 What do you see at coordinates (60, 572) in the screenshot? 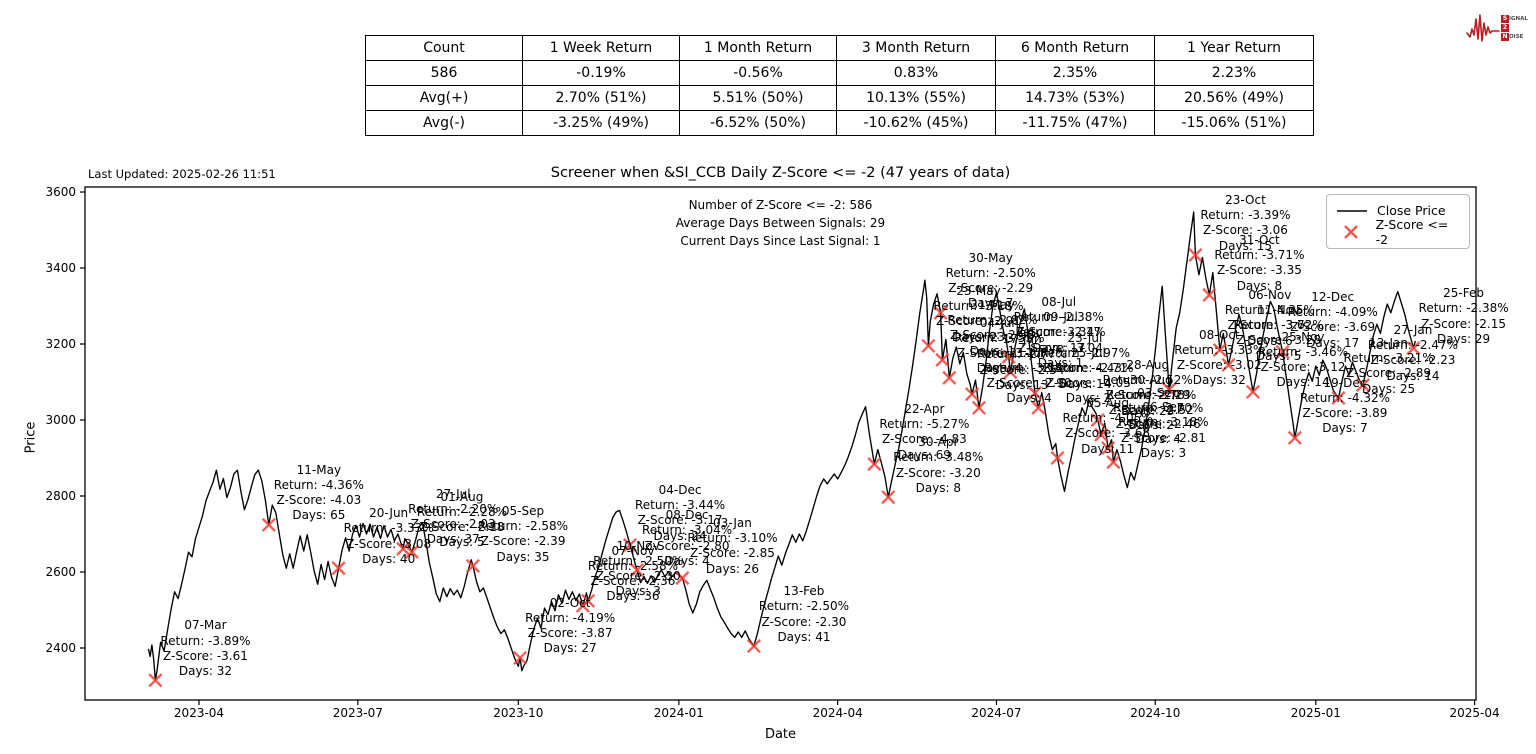
I see `y-tick-label: 2600` at bounding box center [60, 572].